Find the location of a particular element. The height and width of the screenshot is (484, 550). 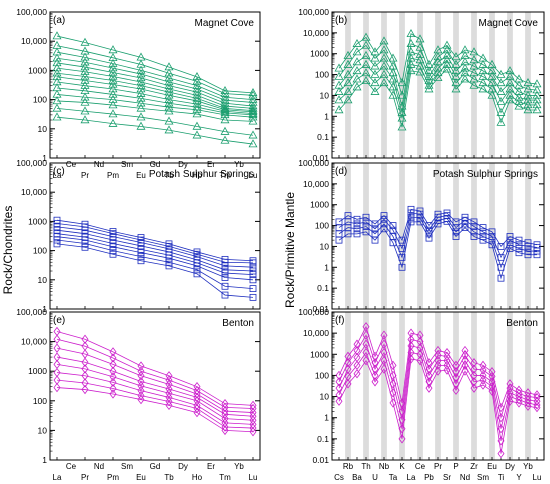

x-tick-label: K is located at coordinates (402, 466).